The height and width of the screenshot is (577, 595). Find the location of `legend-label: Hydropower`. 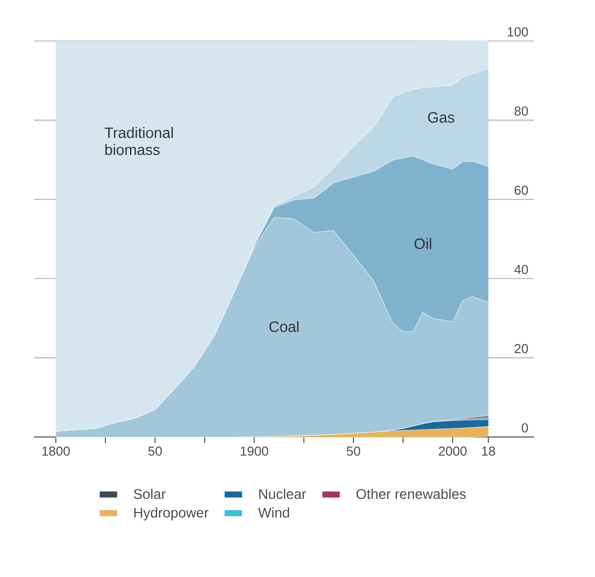

legend-label: Hydropower is located at coordinates (171, 513).